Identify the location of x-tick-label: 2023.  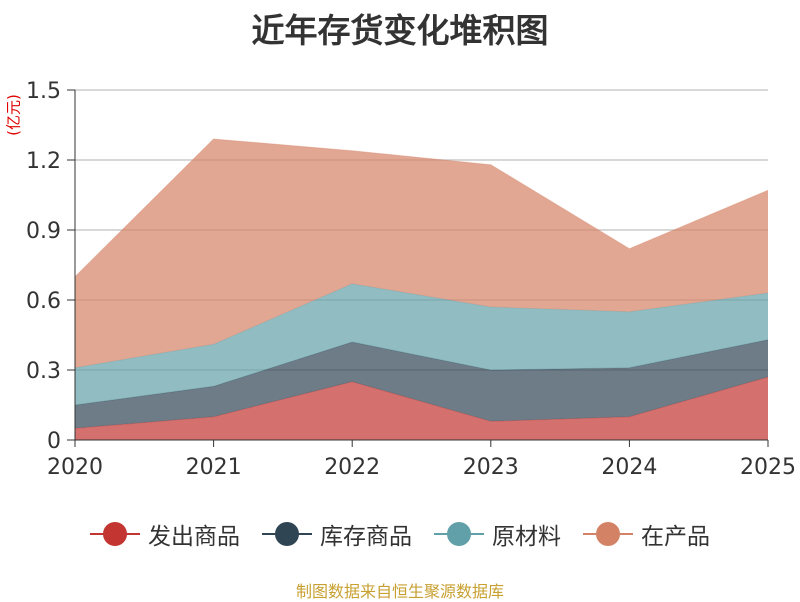
(491, 467).